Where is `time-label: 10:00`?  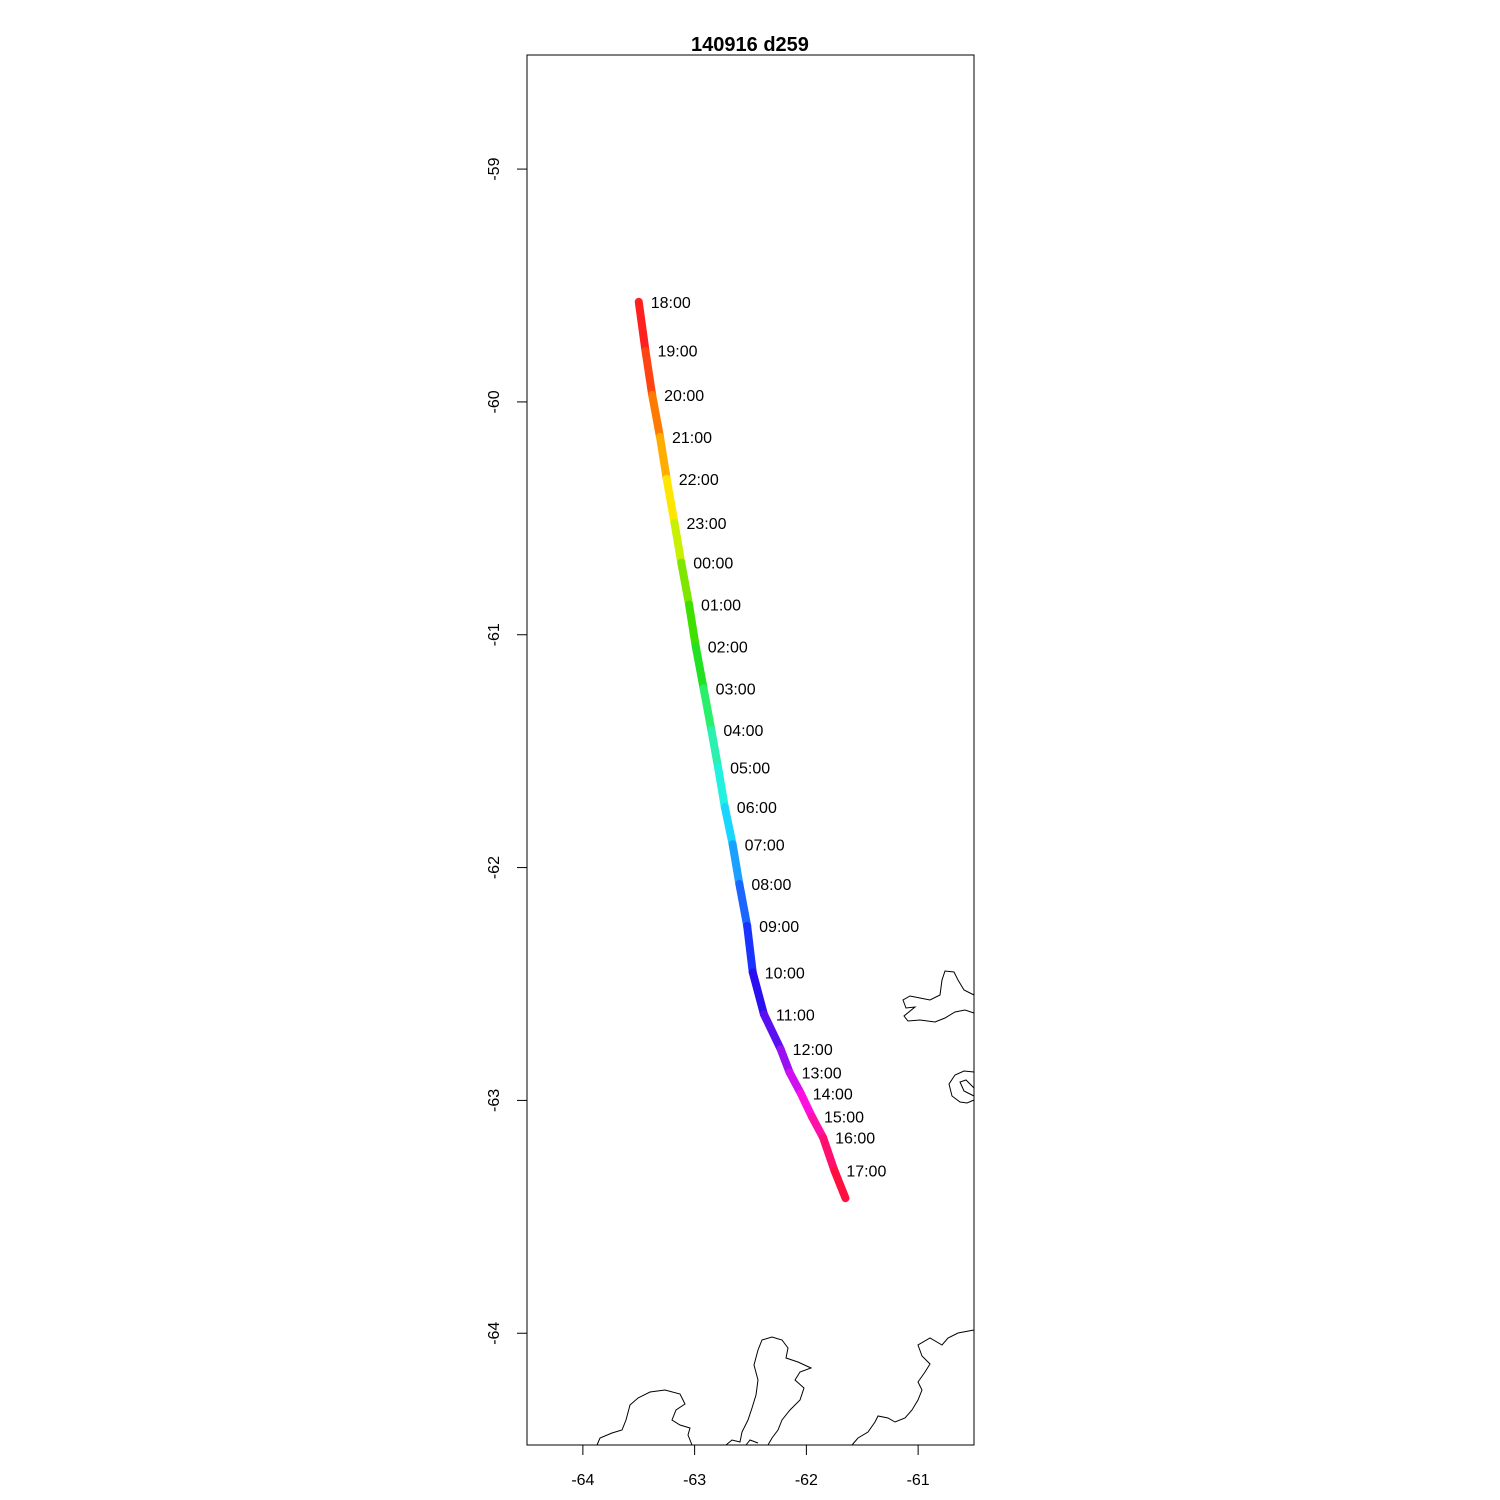 time-label: 10:00 is located at coordinates (785, 973).